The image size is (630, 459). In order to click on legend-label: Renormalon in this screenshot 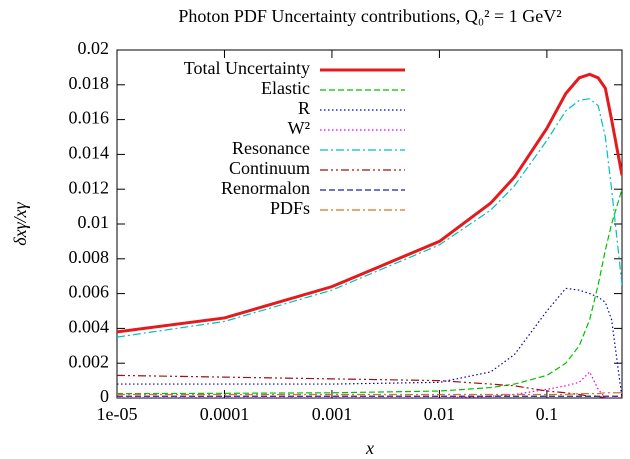, I will do `click(265, 188)`.